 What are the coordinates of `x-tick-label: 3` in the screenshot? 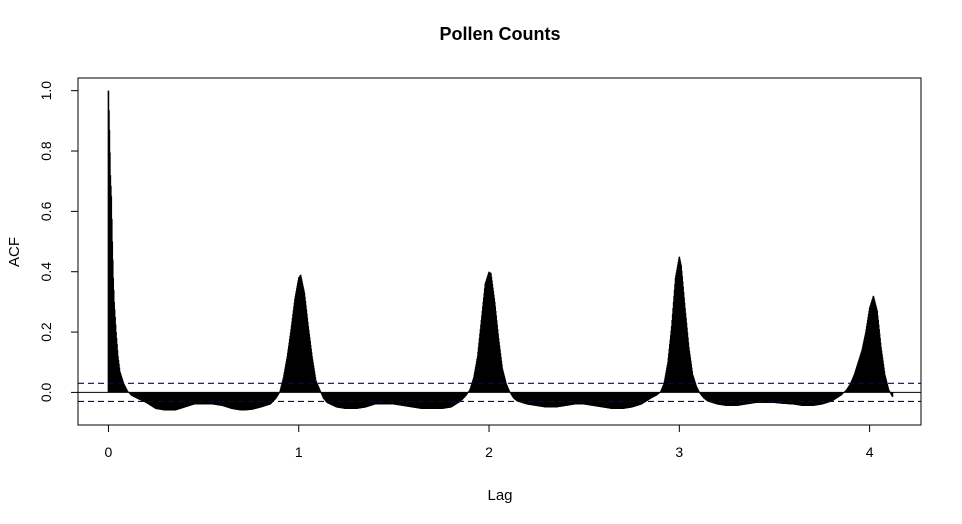 It's located at (679, 452).